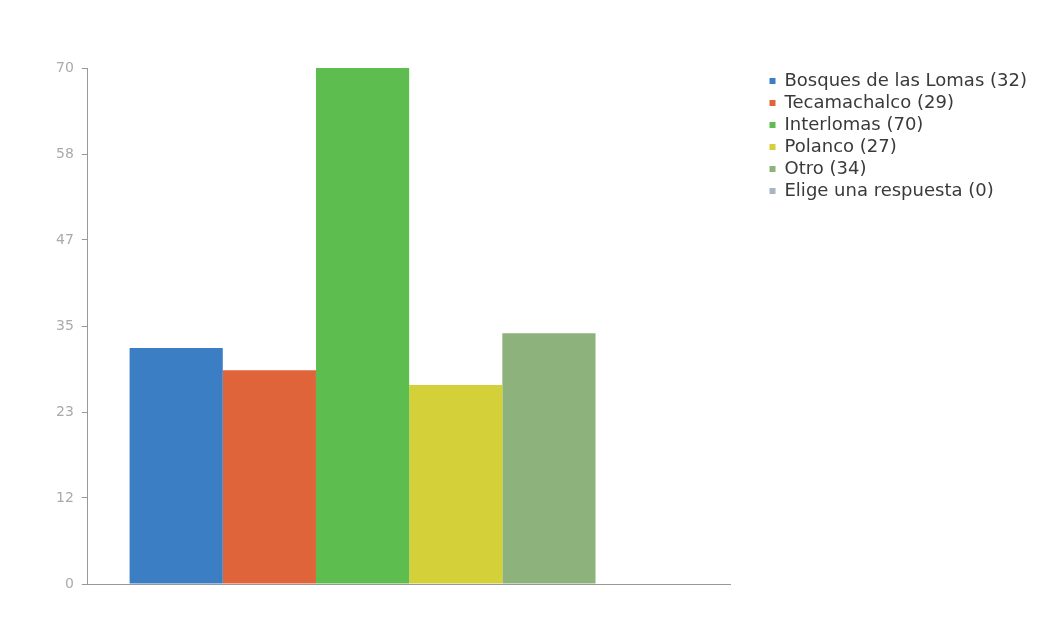 The height and width of the screenshot is (619, 1051). What do you see at coordinates (889, 189) in the screenshot?
I see `legend-label: Elige una respuesta (0)` at bounding box center [889, 189].